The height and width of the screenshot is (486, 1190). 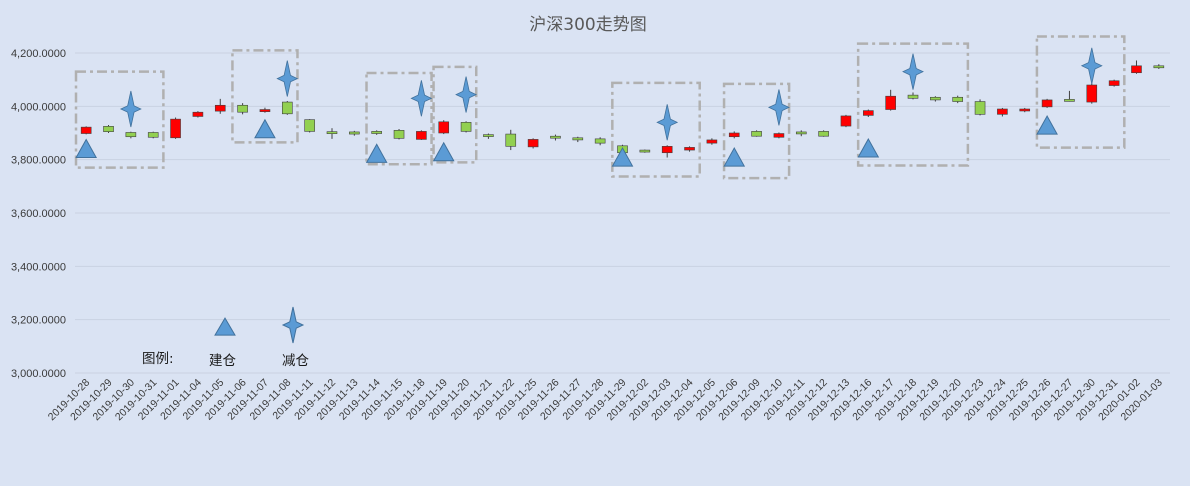 I want to click on legend: 图例: 建仓 减仓, so click(x=225, y=337).